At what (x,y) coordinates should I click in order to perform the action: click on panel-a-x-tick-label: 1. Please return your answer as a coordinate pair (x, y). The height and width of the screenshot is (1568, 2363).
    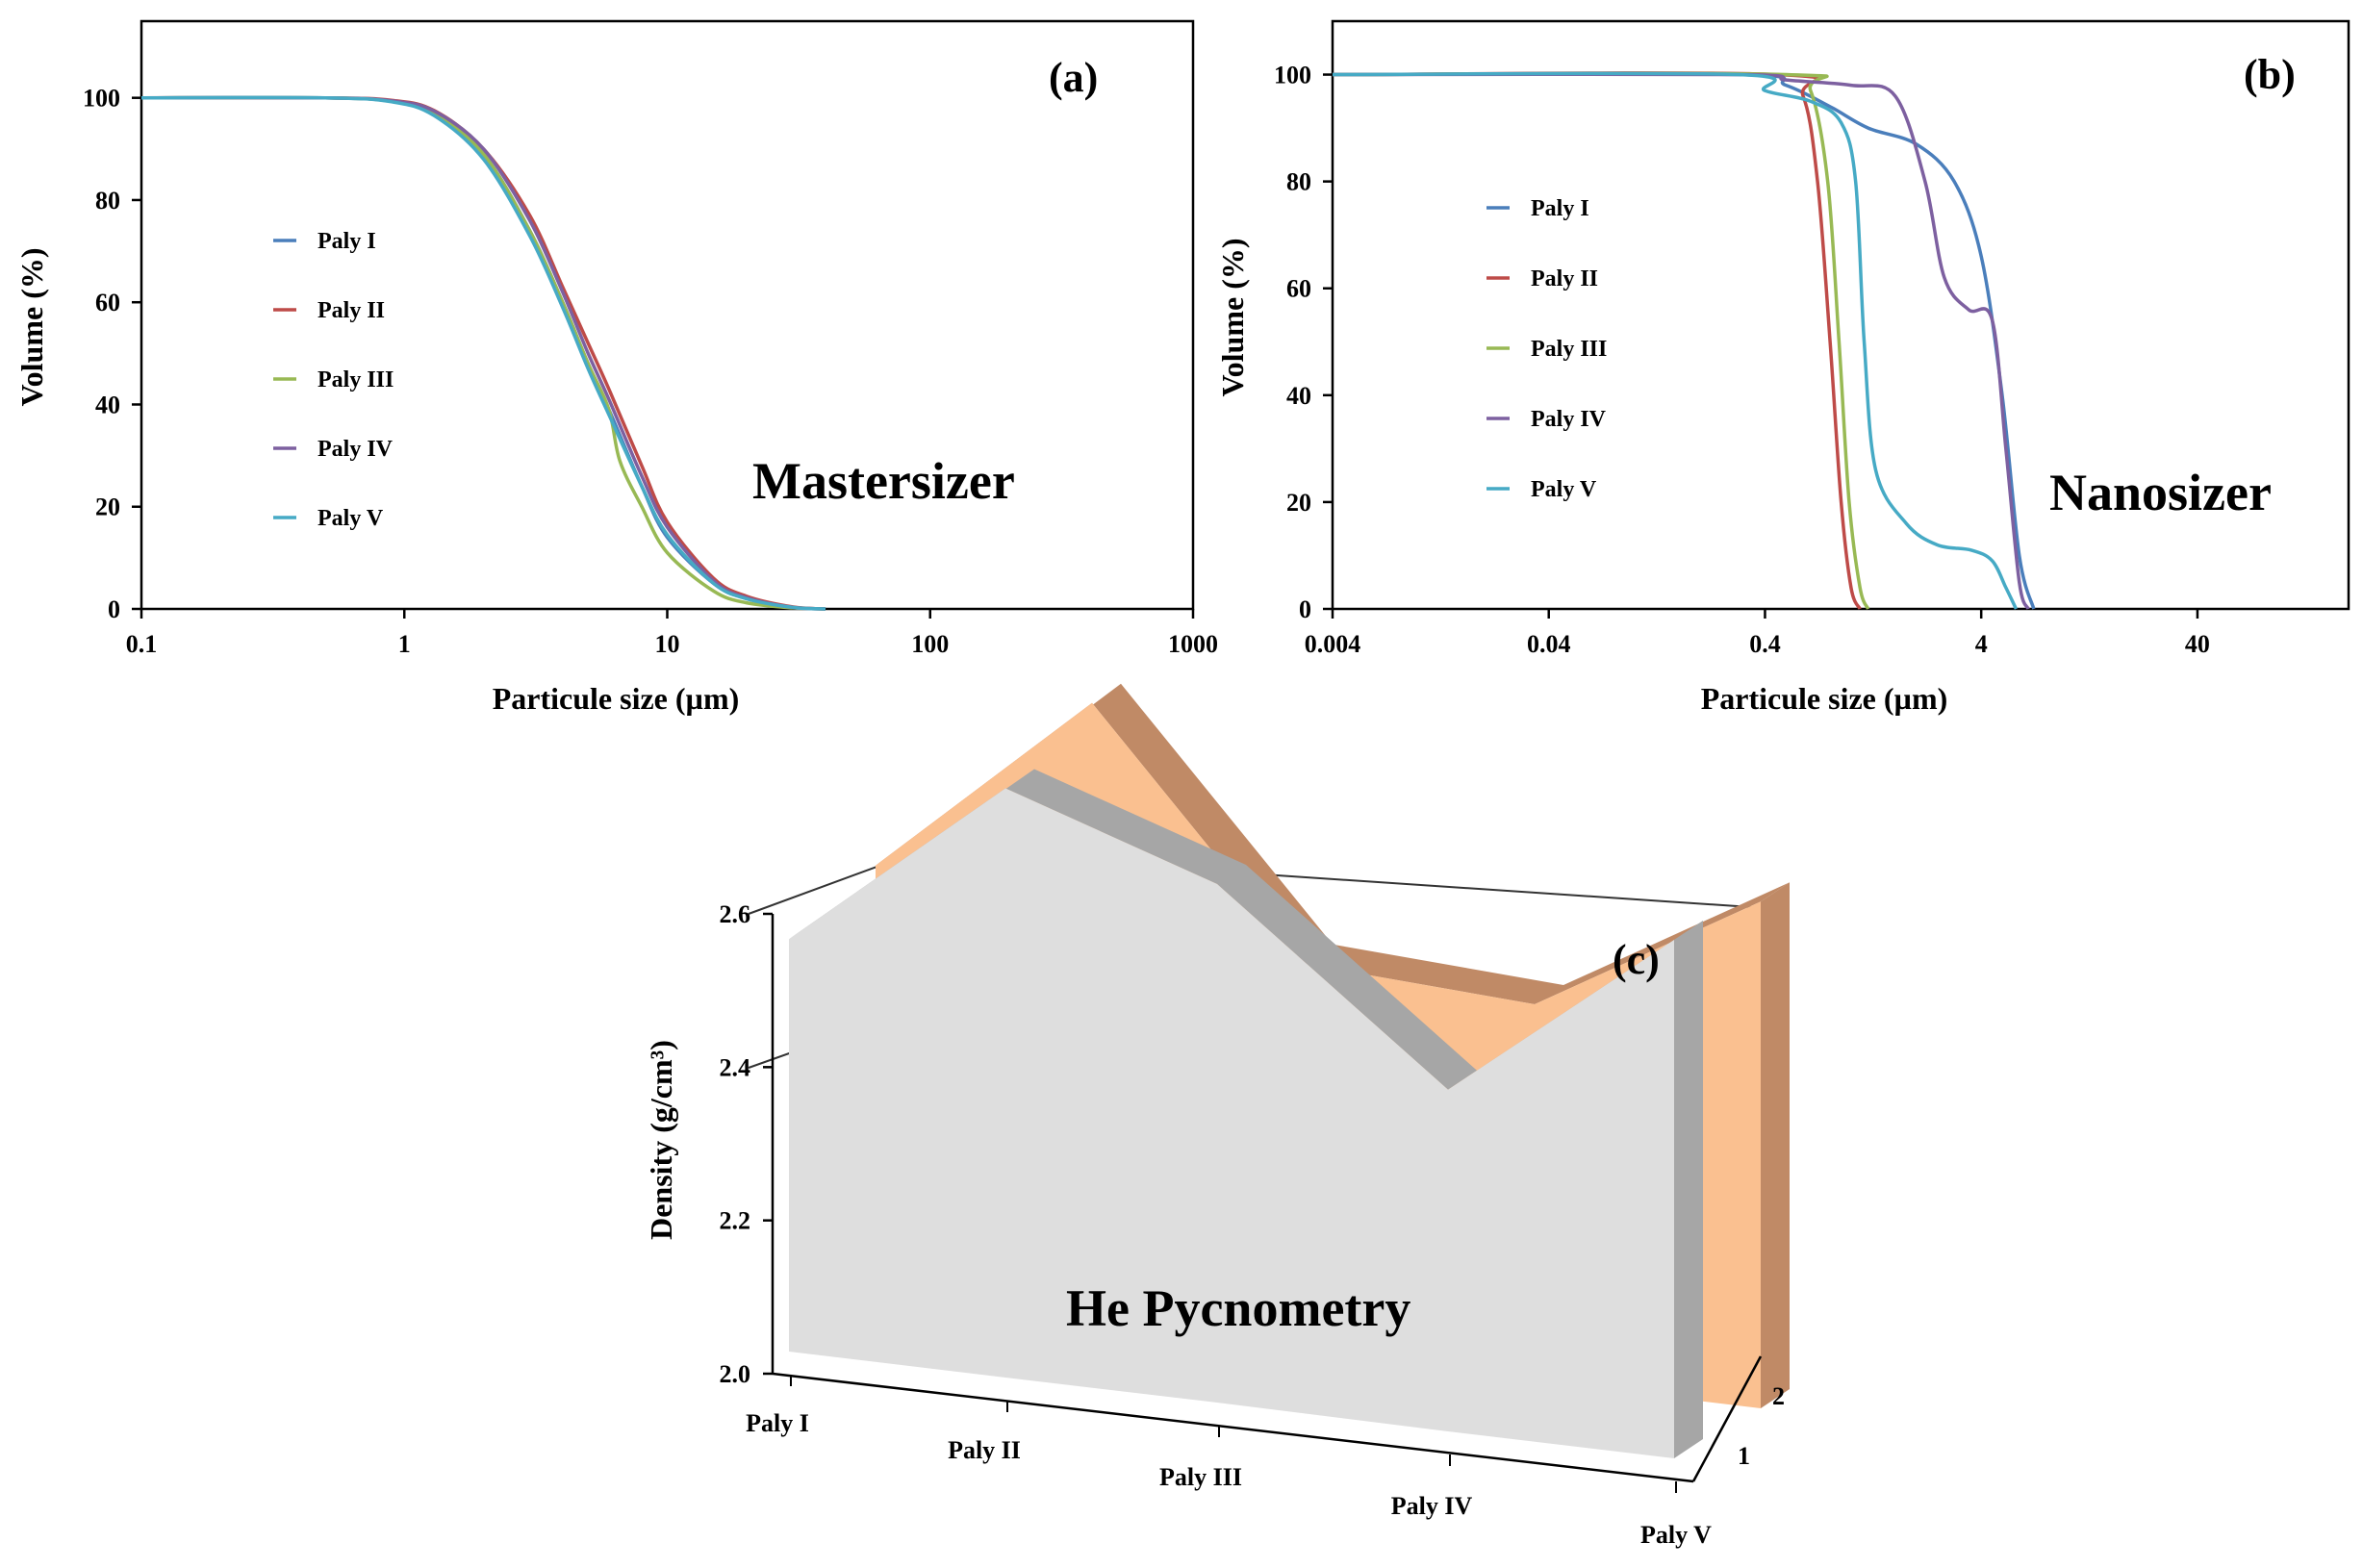
    Looking at the image, I should click on (404, 644).